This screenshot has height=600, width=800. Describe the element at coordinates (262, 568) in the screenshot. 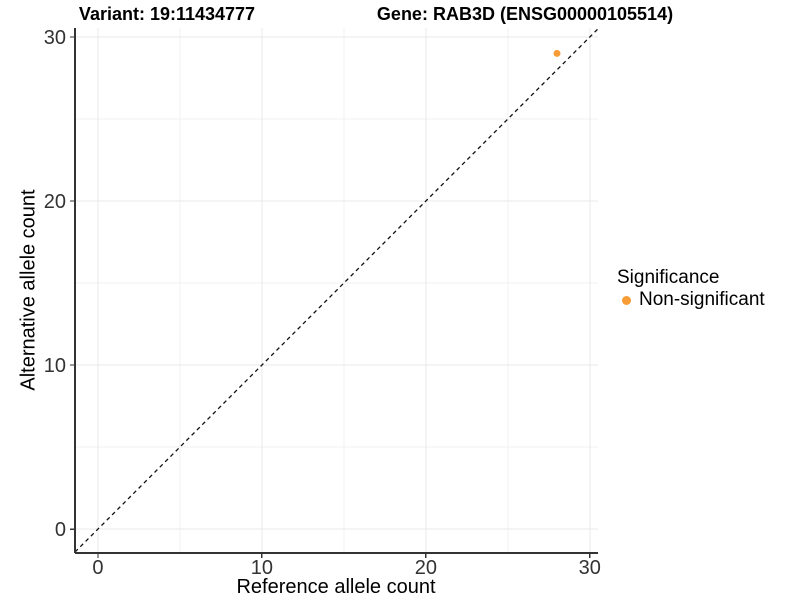

I see `x-tick-label: 10` at that location.